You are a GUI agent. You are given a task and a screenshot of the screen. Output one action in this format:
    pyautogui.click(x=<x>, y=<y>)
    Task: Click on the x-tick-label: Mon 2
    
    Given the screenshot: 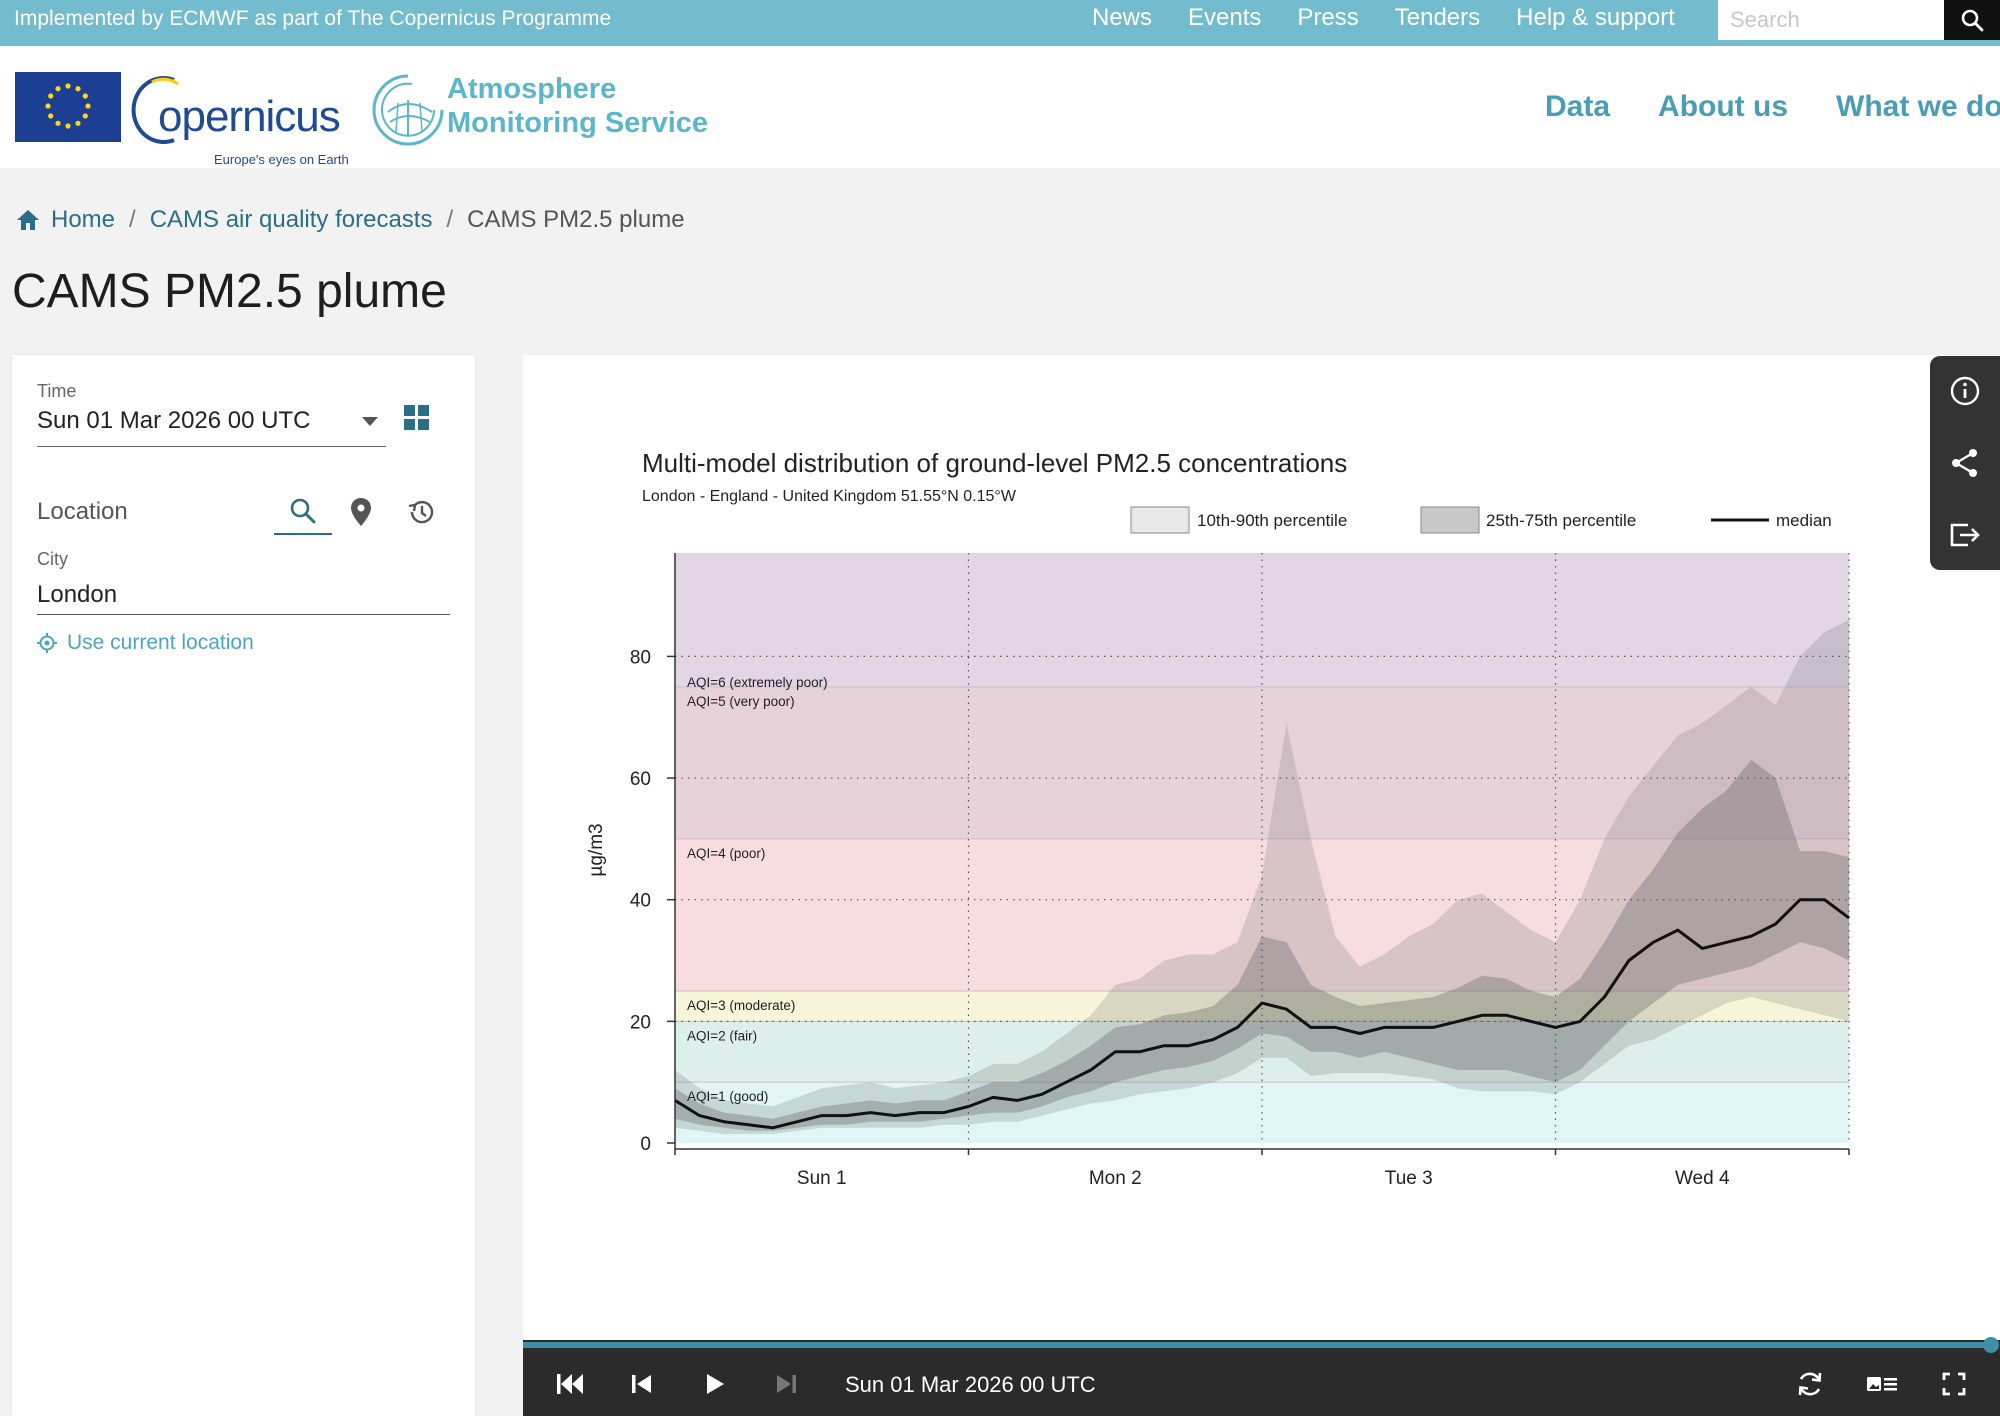 What is the action you would take?
    pyautogui.click(x=1115, y=1178)
    